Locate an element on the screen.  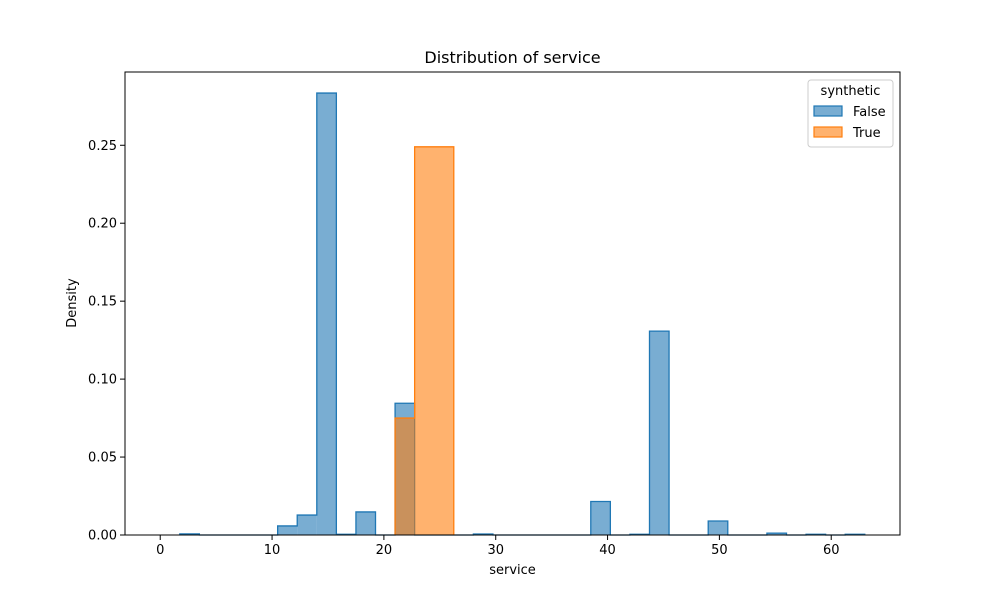
legend-entry-label: True is located at coordinates (866, 133).